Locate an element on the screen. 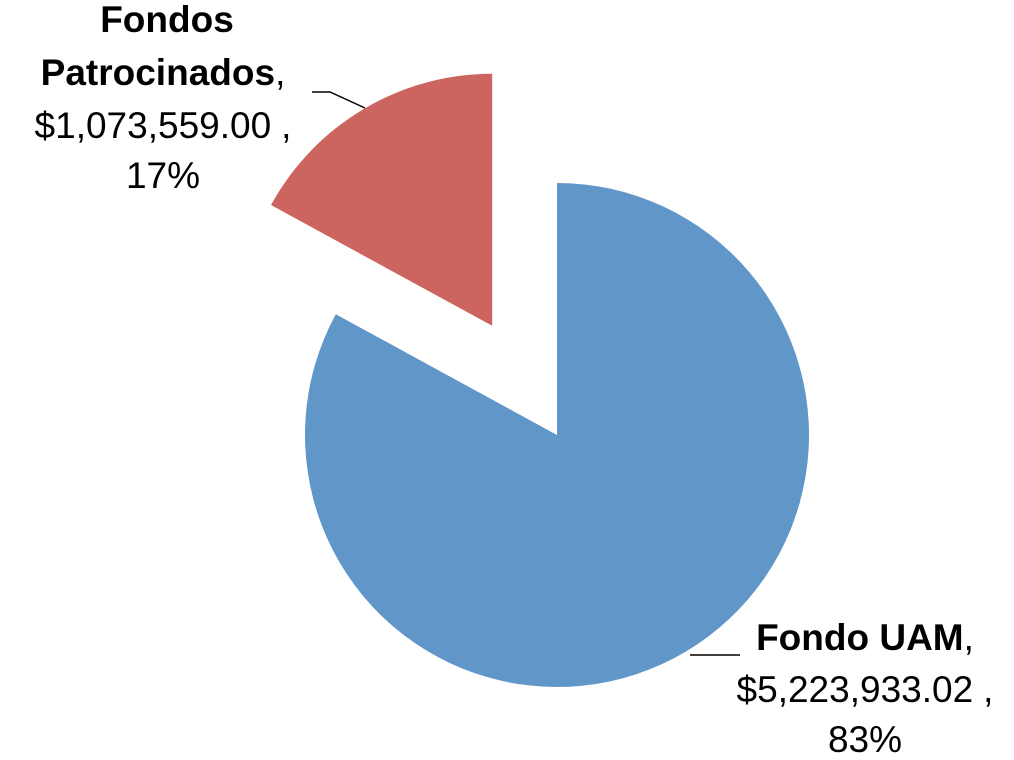  data-label: $1,073,559.00, is located at coordinates (163, 125).